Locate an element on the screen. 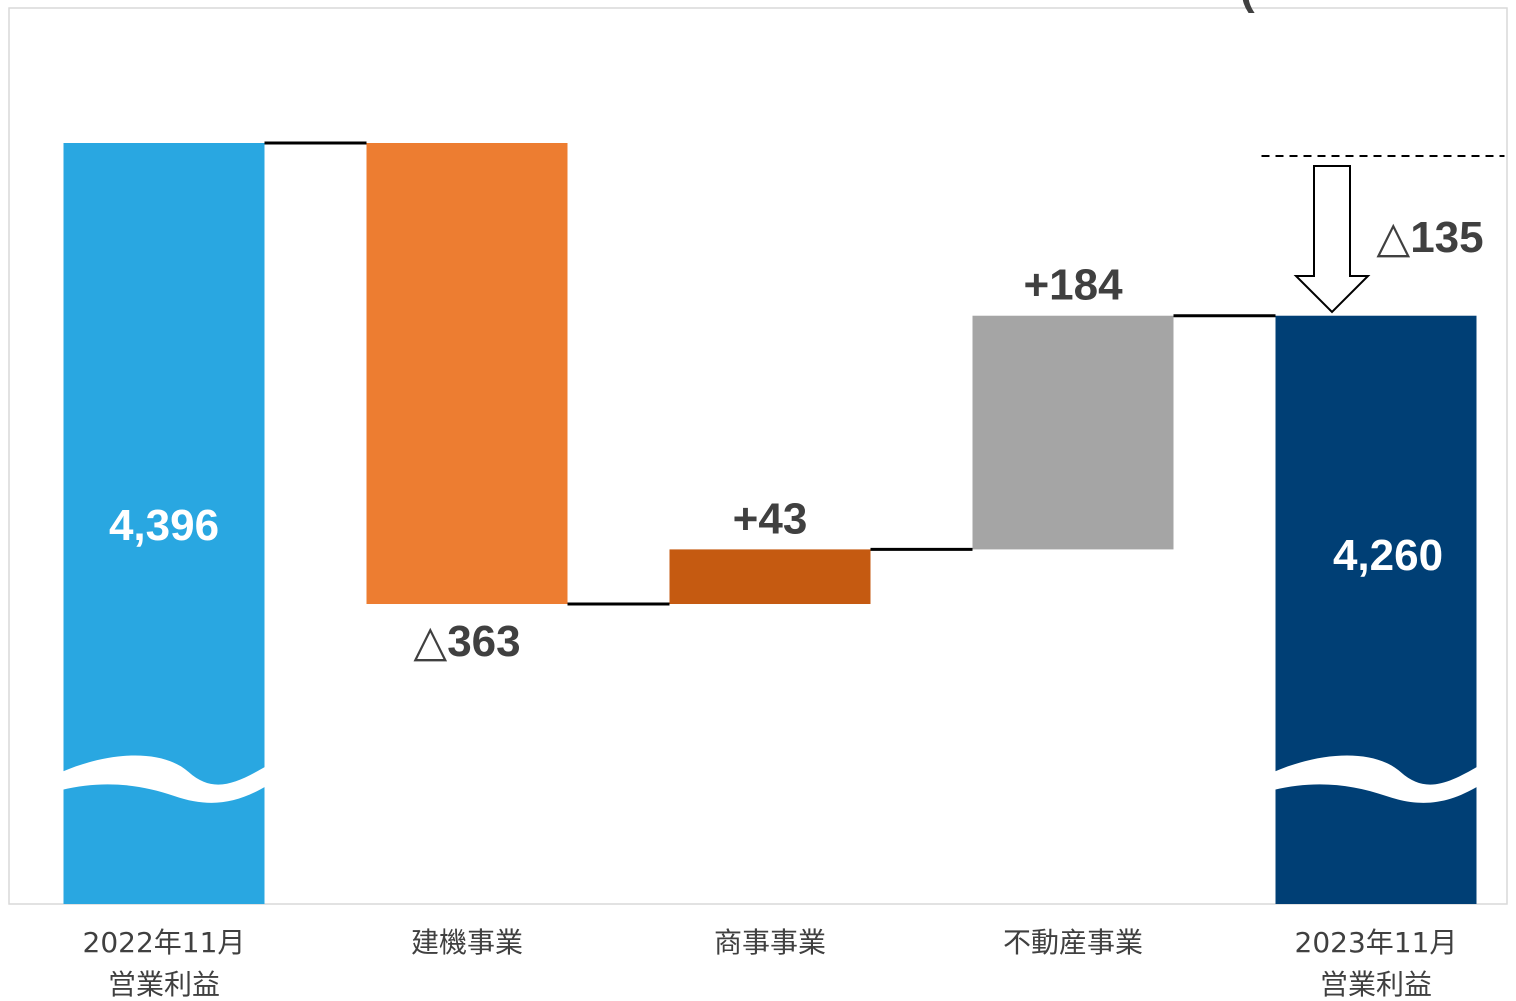  total-change-label: △135 is located at coordinates (1429, 237).